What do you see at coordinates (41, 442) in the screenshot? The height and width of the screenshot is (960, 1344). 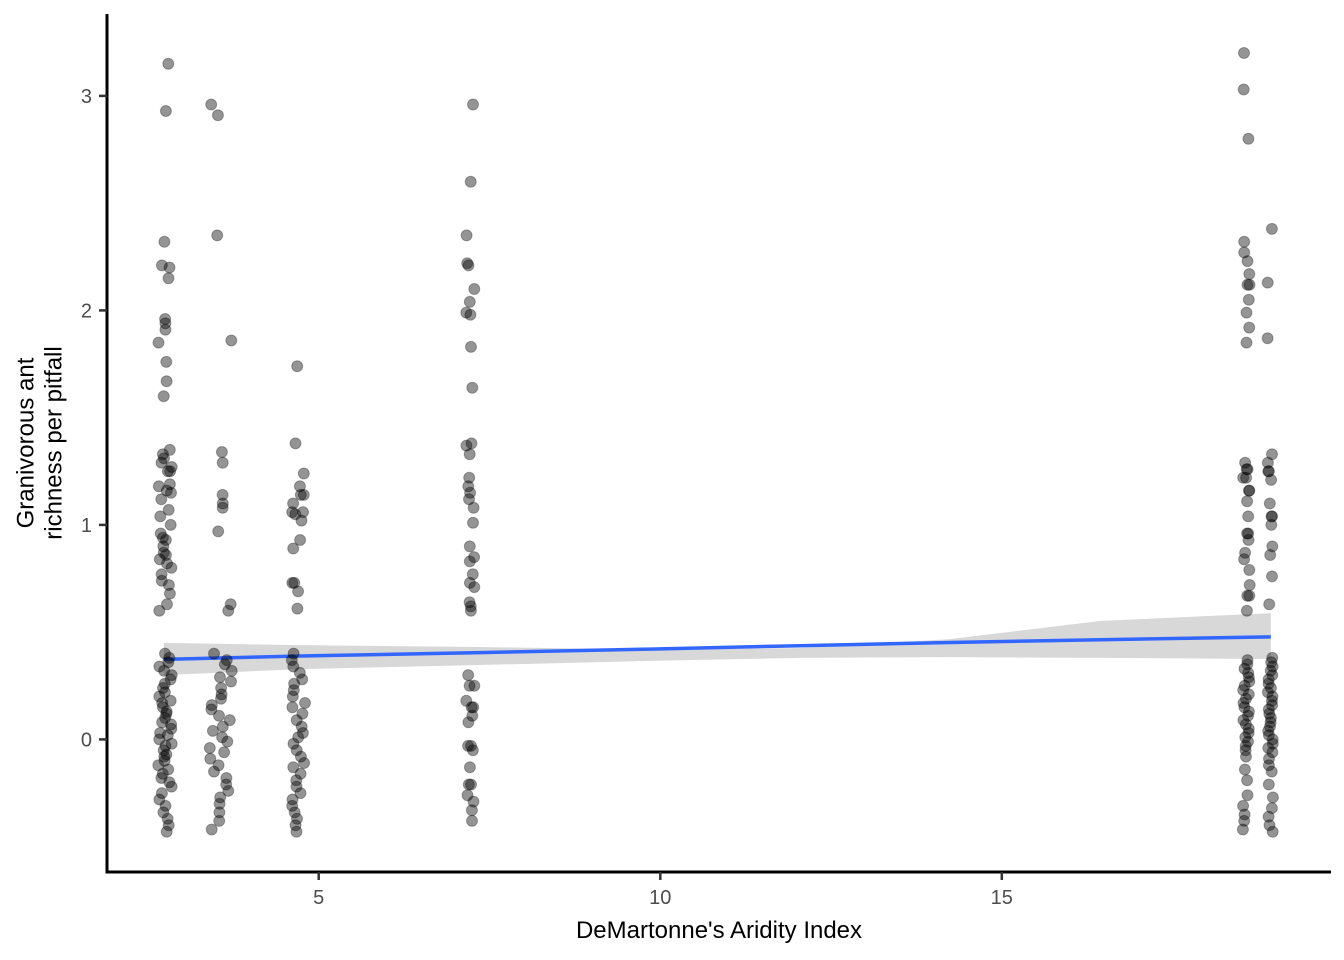 I see `y-axis-title: Granivorous ant richness per pitfall` at bounding box center [41, 442].